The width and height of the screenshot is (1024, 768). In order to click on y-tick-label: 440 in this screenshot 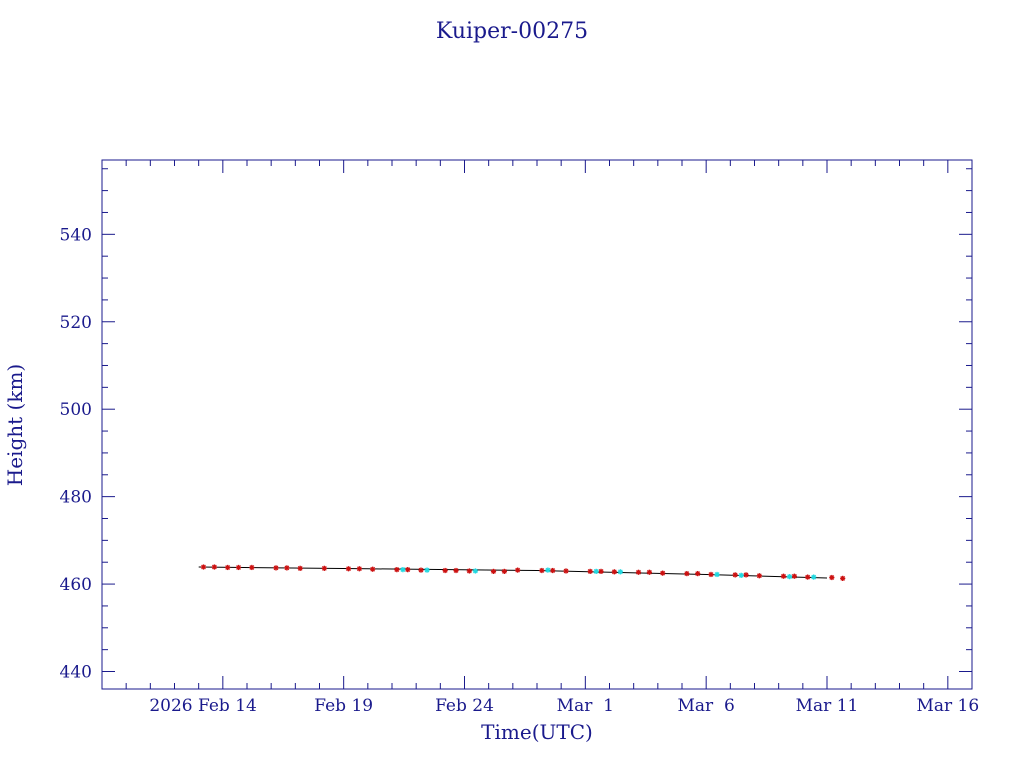, I will do `click(76, 673)`.